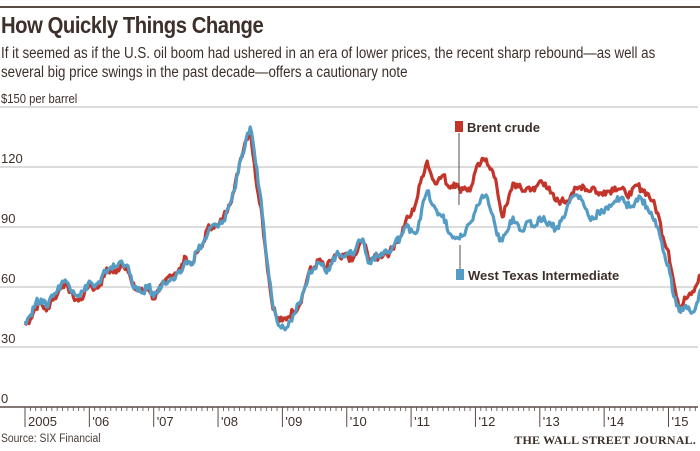  Describe the element at coordinates (422, 421) in the screenshot. I see `x-tick-label-2011: '11` at that location.